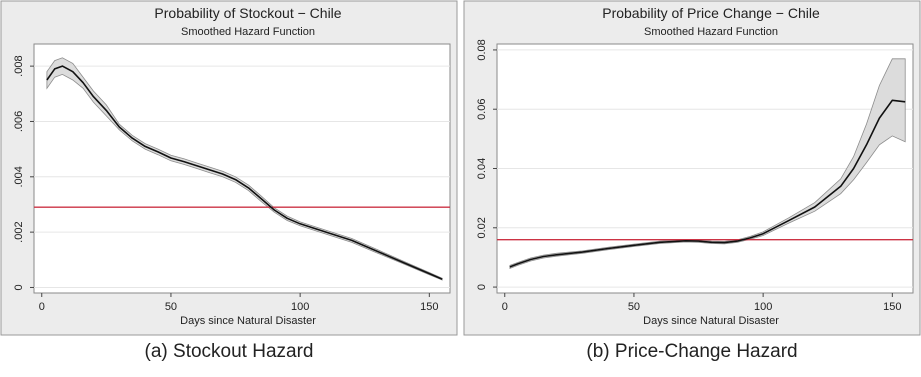  Describe the element at coordinates (711, 13) in the screenshot. I see `chart-title: Probability of Price Change − Chile` at that location.